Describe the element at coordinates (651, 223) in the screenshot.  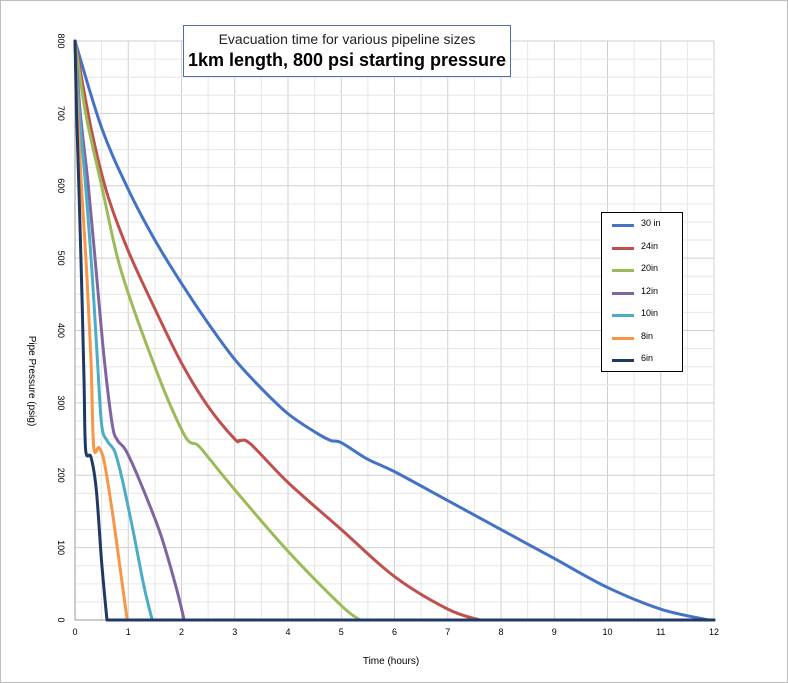
I see `legend-label: 30 in` at that location.